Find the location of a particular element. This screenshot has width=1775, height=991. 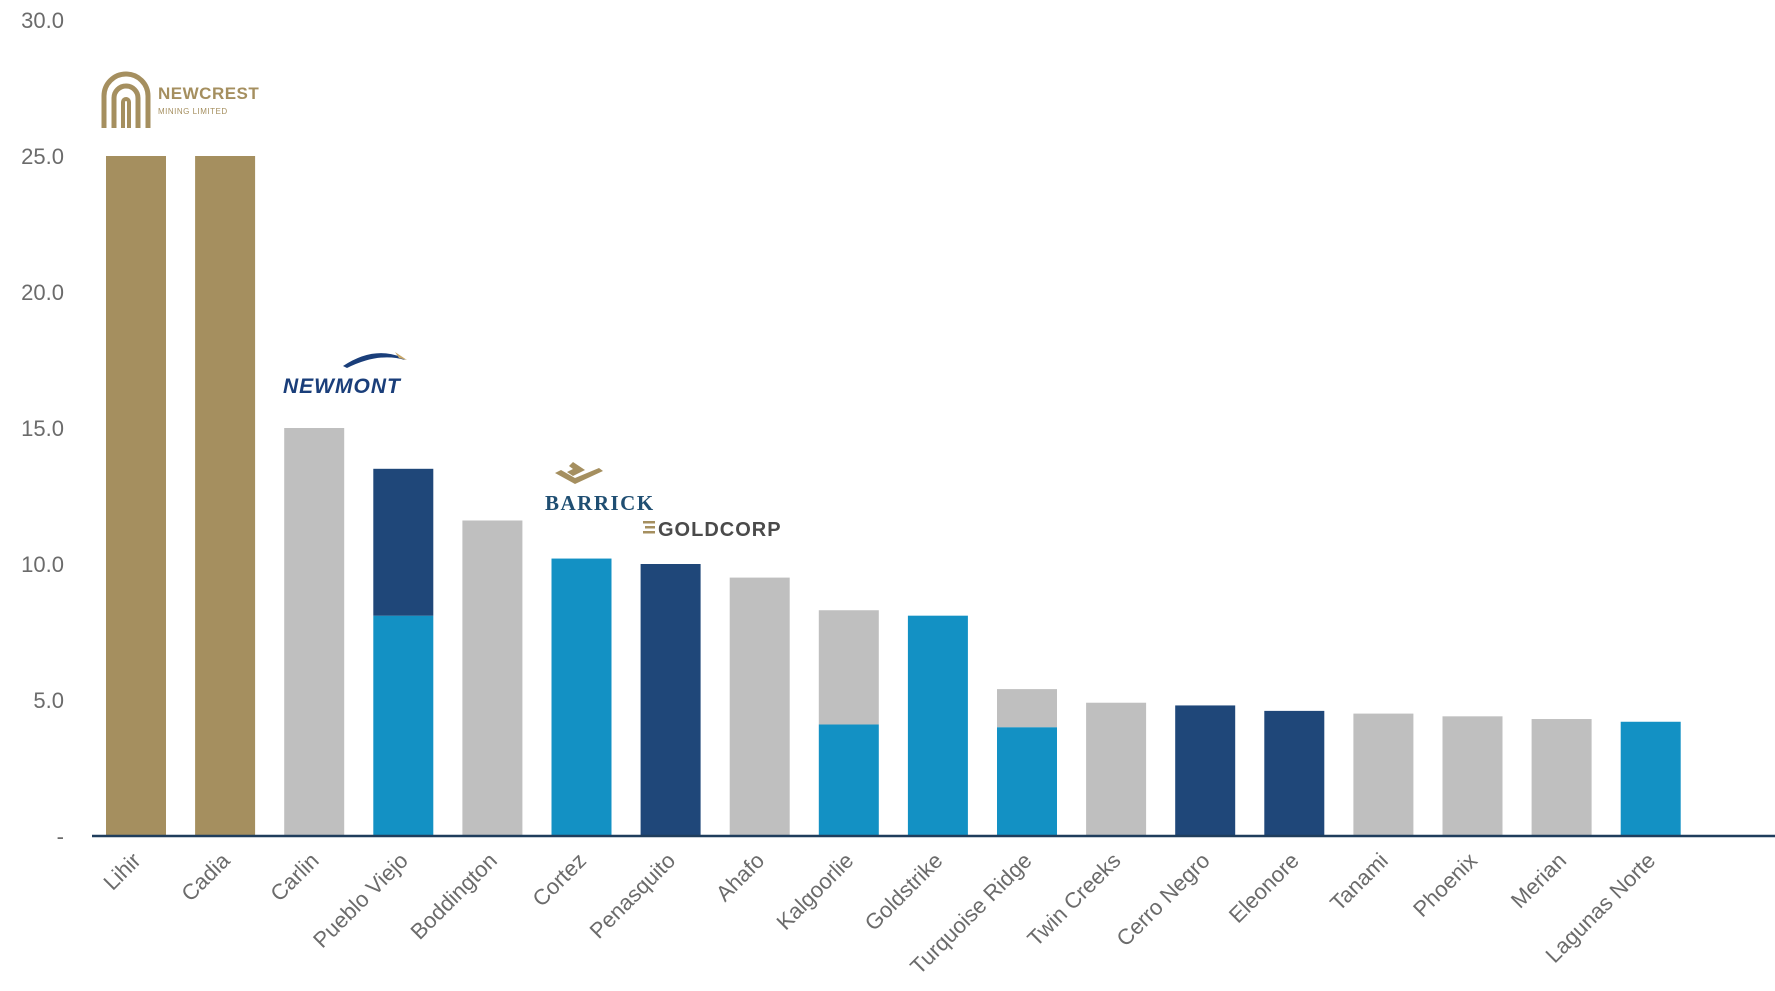

y-tick-label: 15.0 is located at coordinates (42, 428).